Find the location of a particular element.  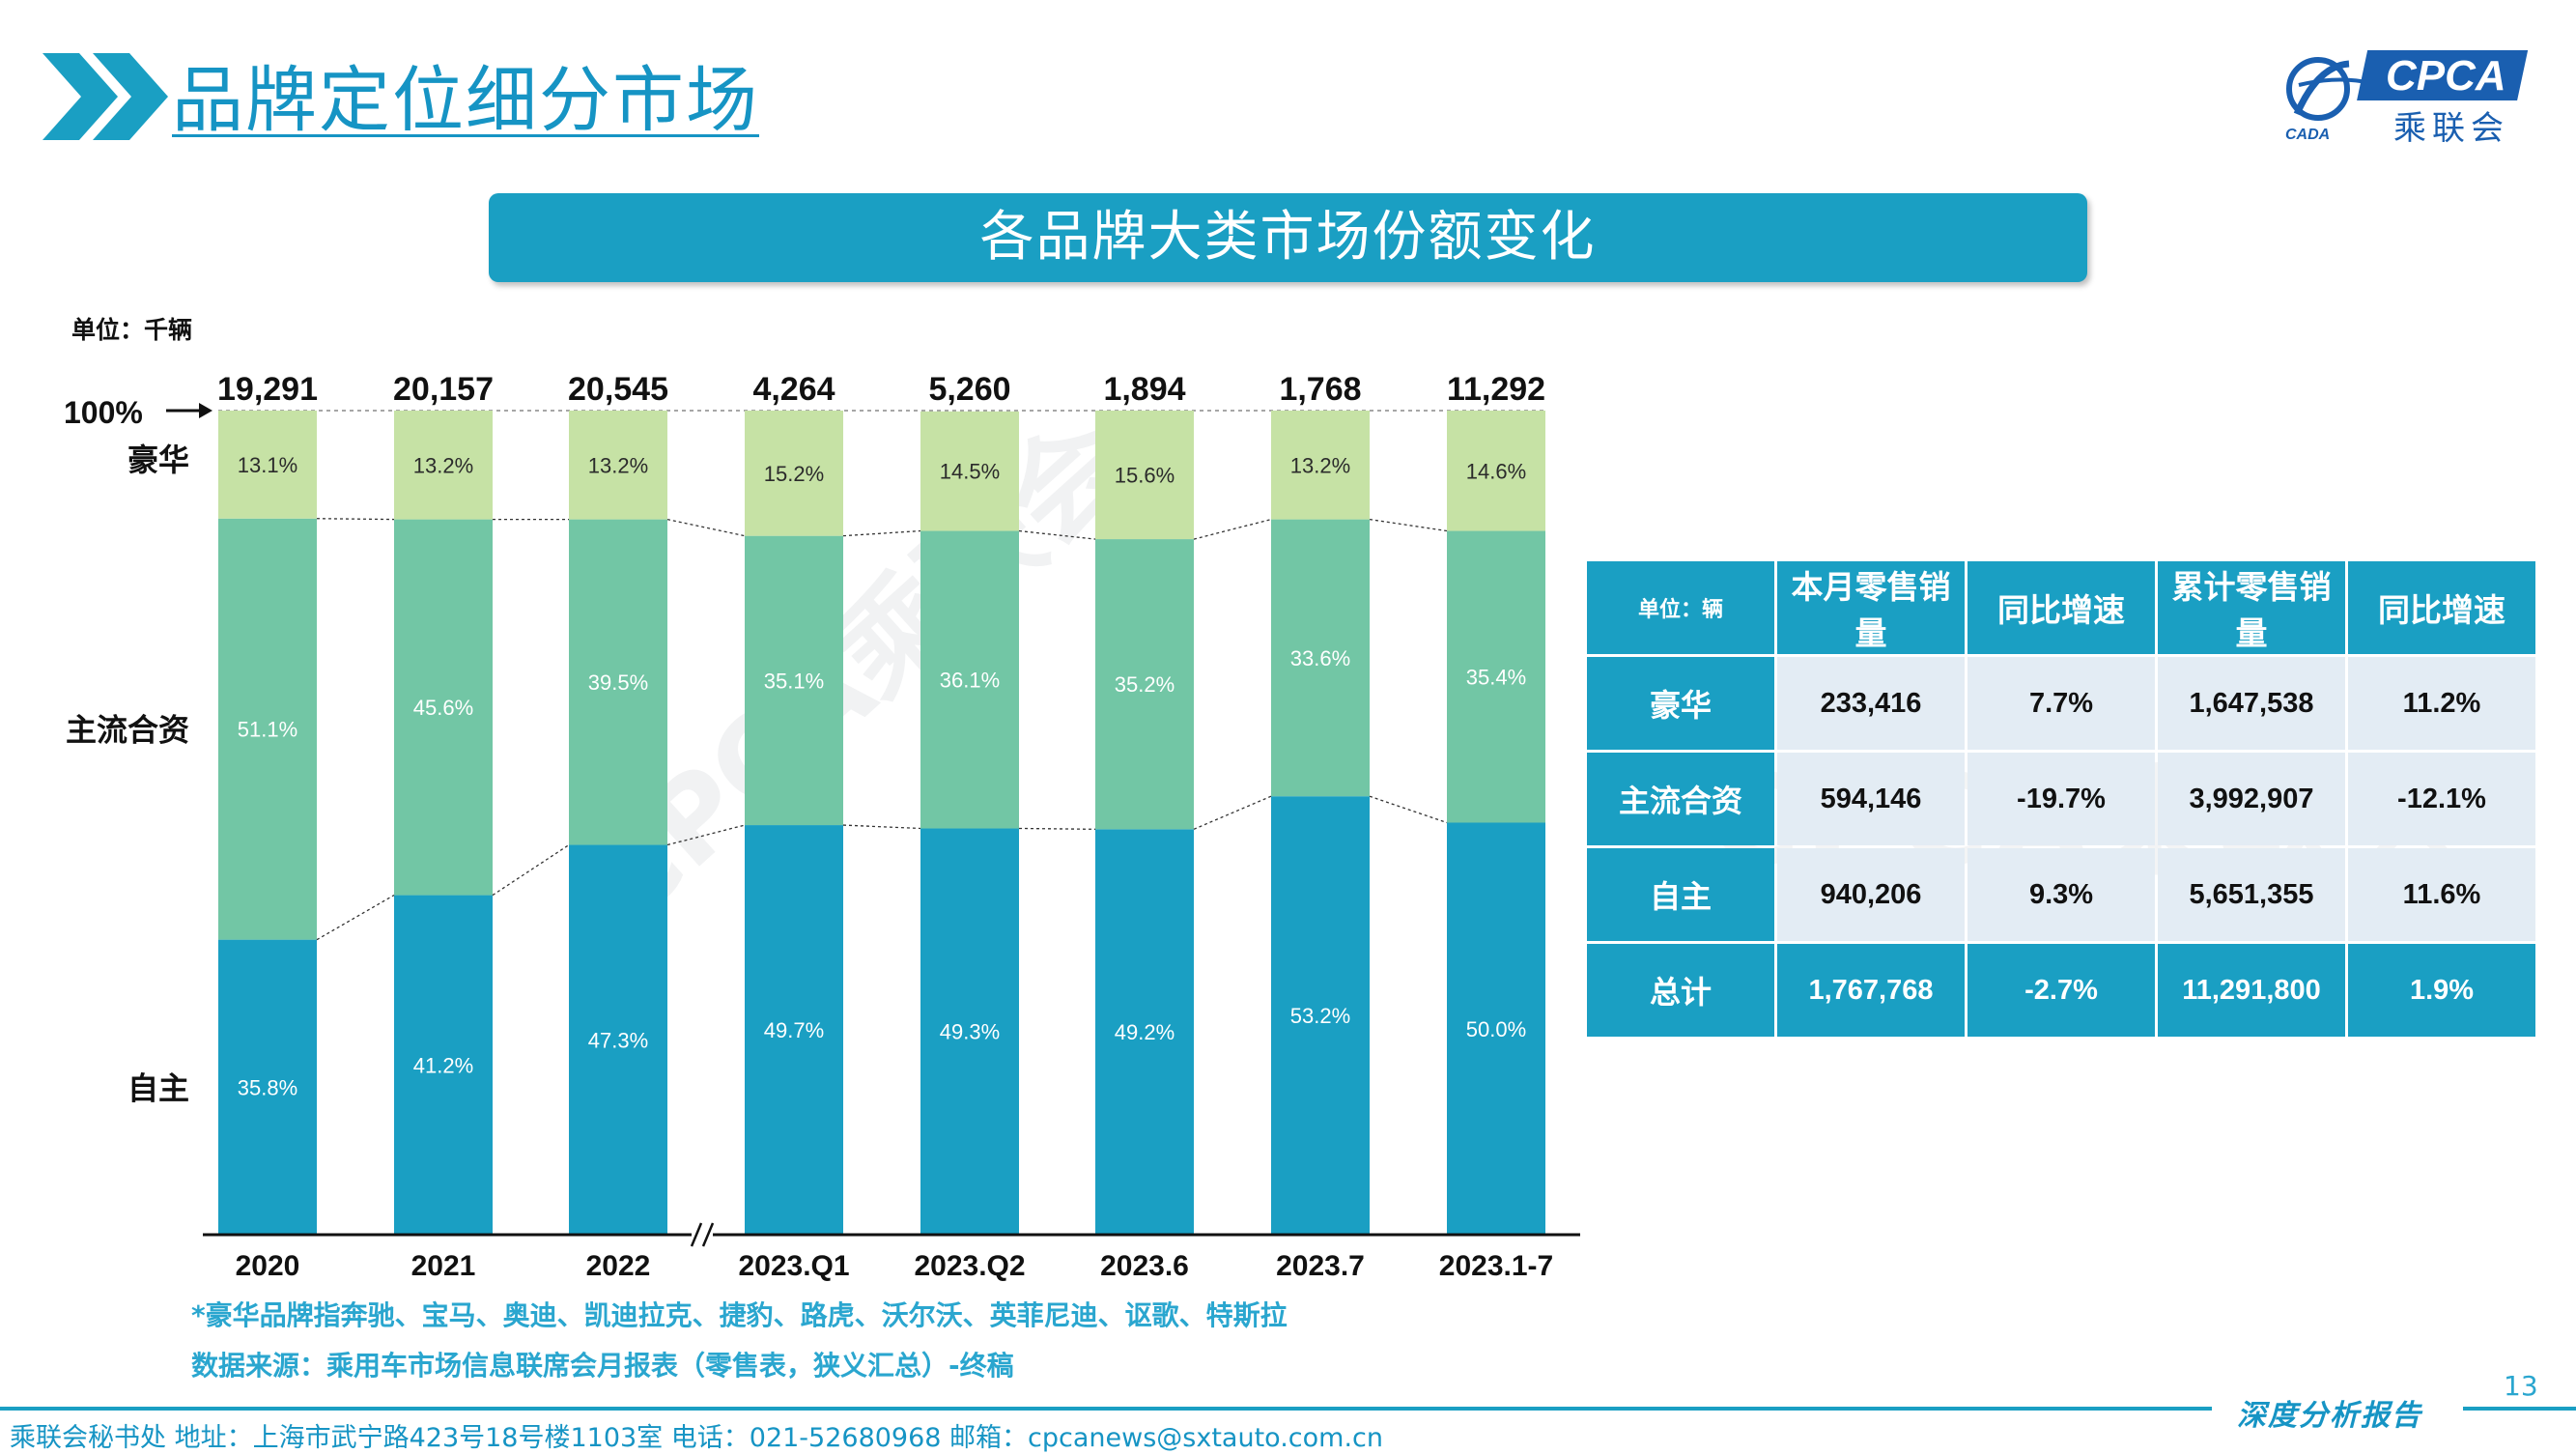

category-label: 2023.7 is located at coordinates (1320, 1266).